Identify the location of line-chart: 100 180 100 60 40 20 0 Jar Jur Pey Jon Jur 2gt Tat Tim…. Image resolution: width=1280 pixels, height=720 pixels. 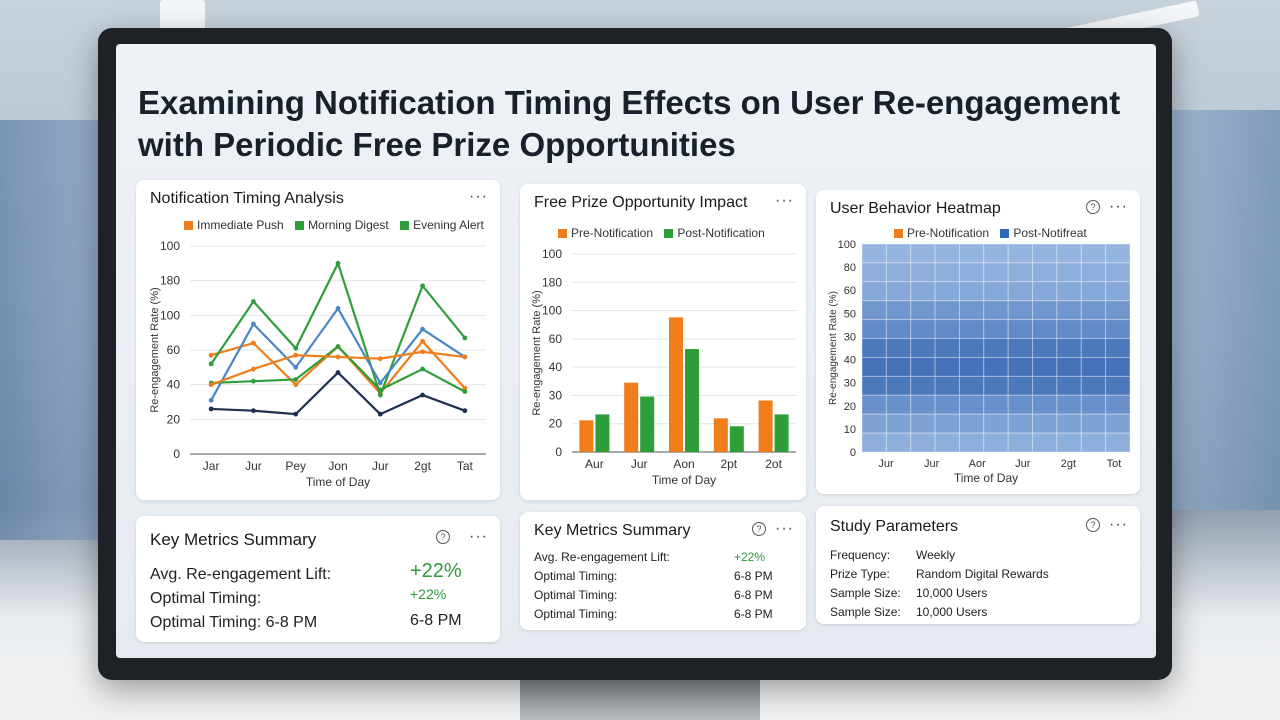
(317, 364).